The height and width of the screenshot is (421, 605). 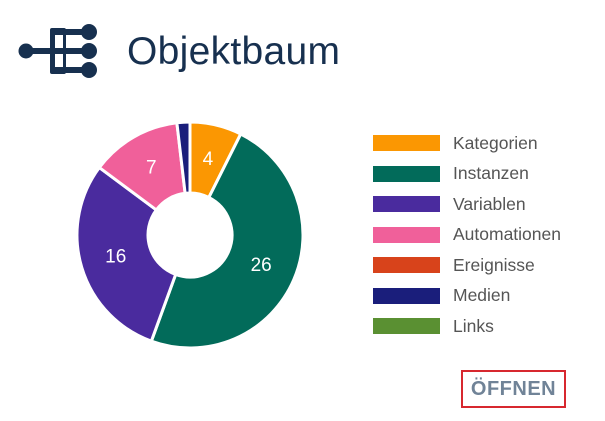 I want to click on header, so click(x=58, y=51).